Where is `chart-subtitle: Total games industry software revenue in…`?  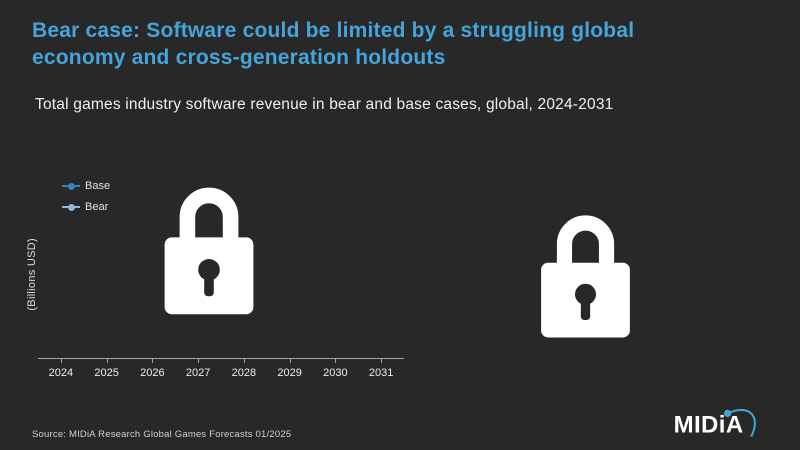
chart-subtitle: Total games industry software revenue in… is located at coordinates (324, 104).